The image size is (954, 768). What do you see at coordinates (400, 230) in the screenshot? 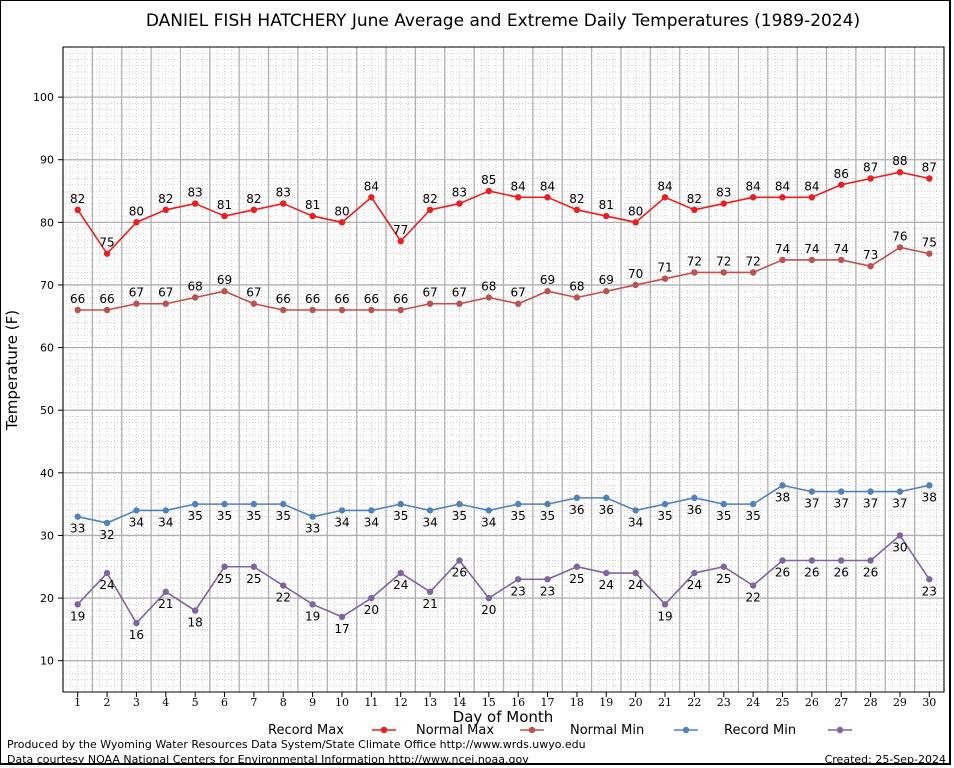
I see `record-max-data-label: 77` at bounding box center [400, 230].